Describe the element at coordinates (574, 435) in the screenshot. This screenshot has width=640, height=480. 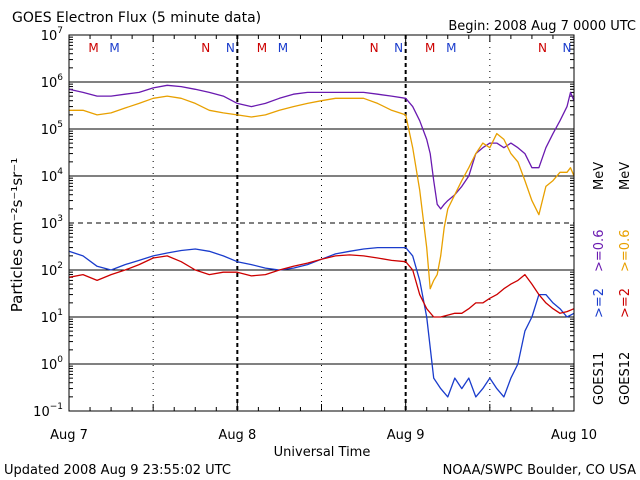
I see `x-tick-label: Aug 10` at that location.